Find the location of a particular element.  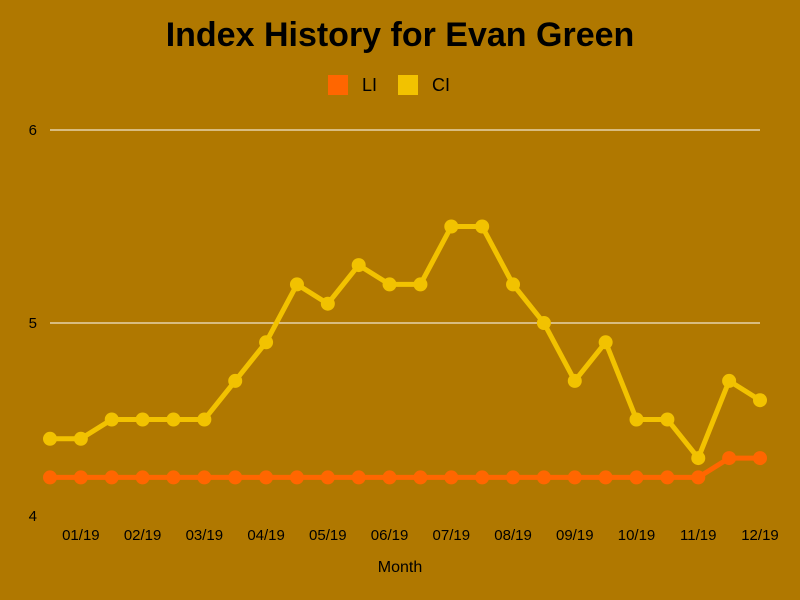

y-tick-label: 6 is located at coordinates (33, 130).